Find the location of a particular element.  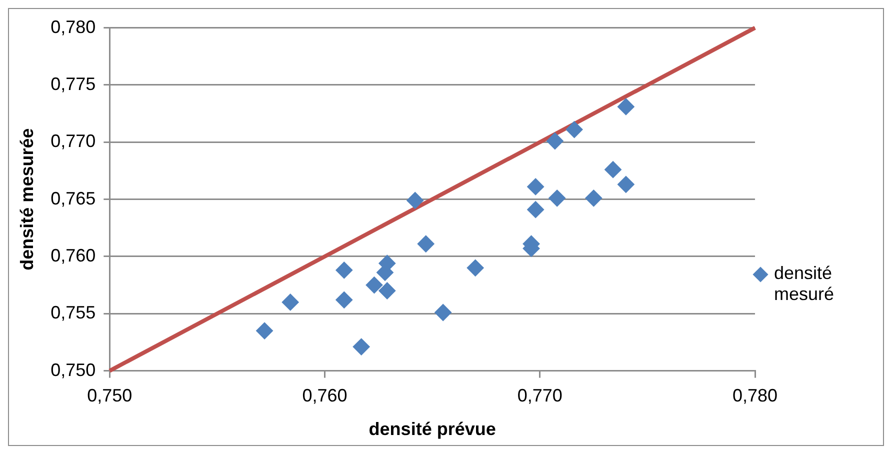

y-tick-label: 0,750 is located at coordinates (73, 370).